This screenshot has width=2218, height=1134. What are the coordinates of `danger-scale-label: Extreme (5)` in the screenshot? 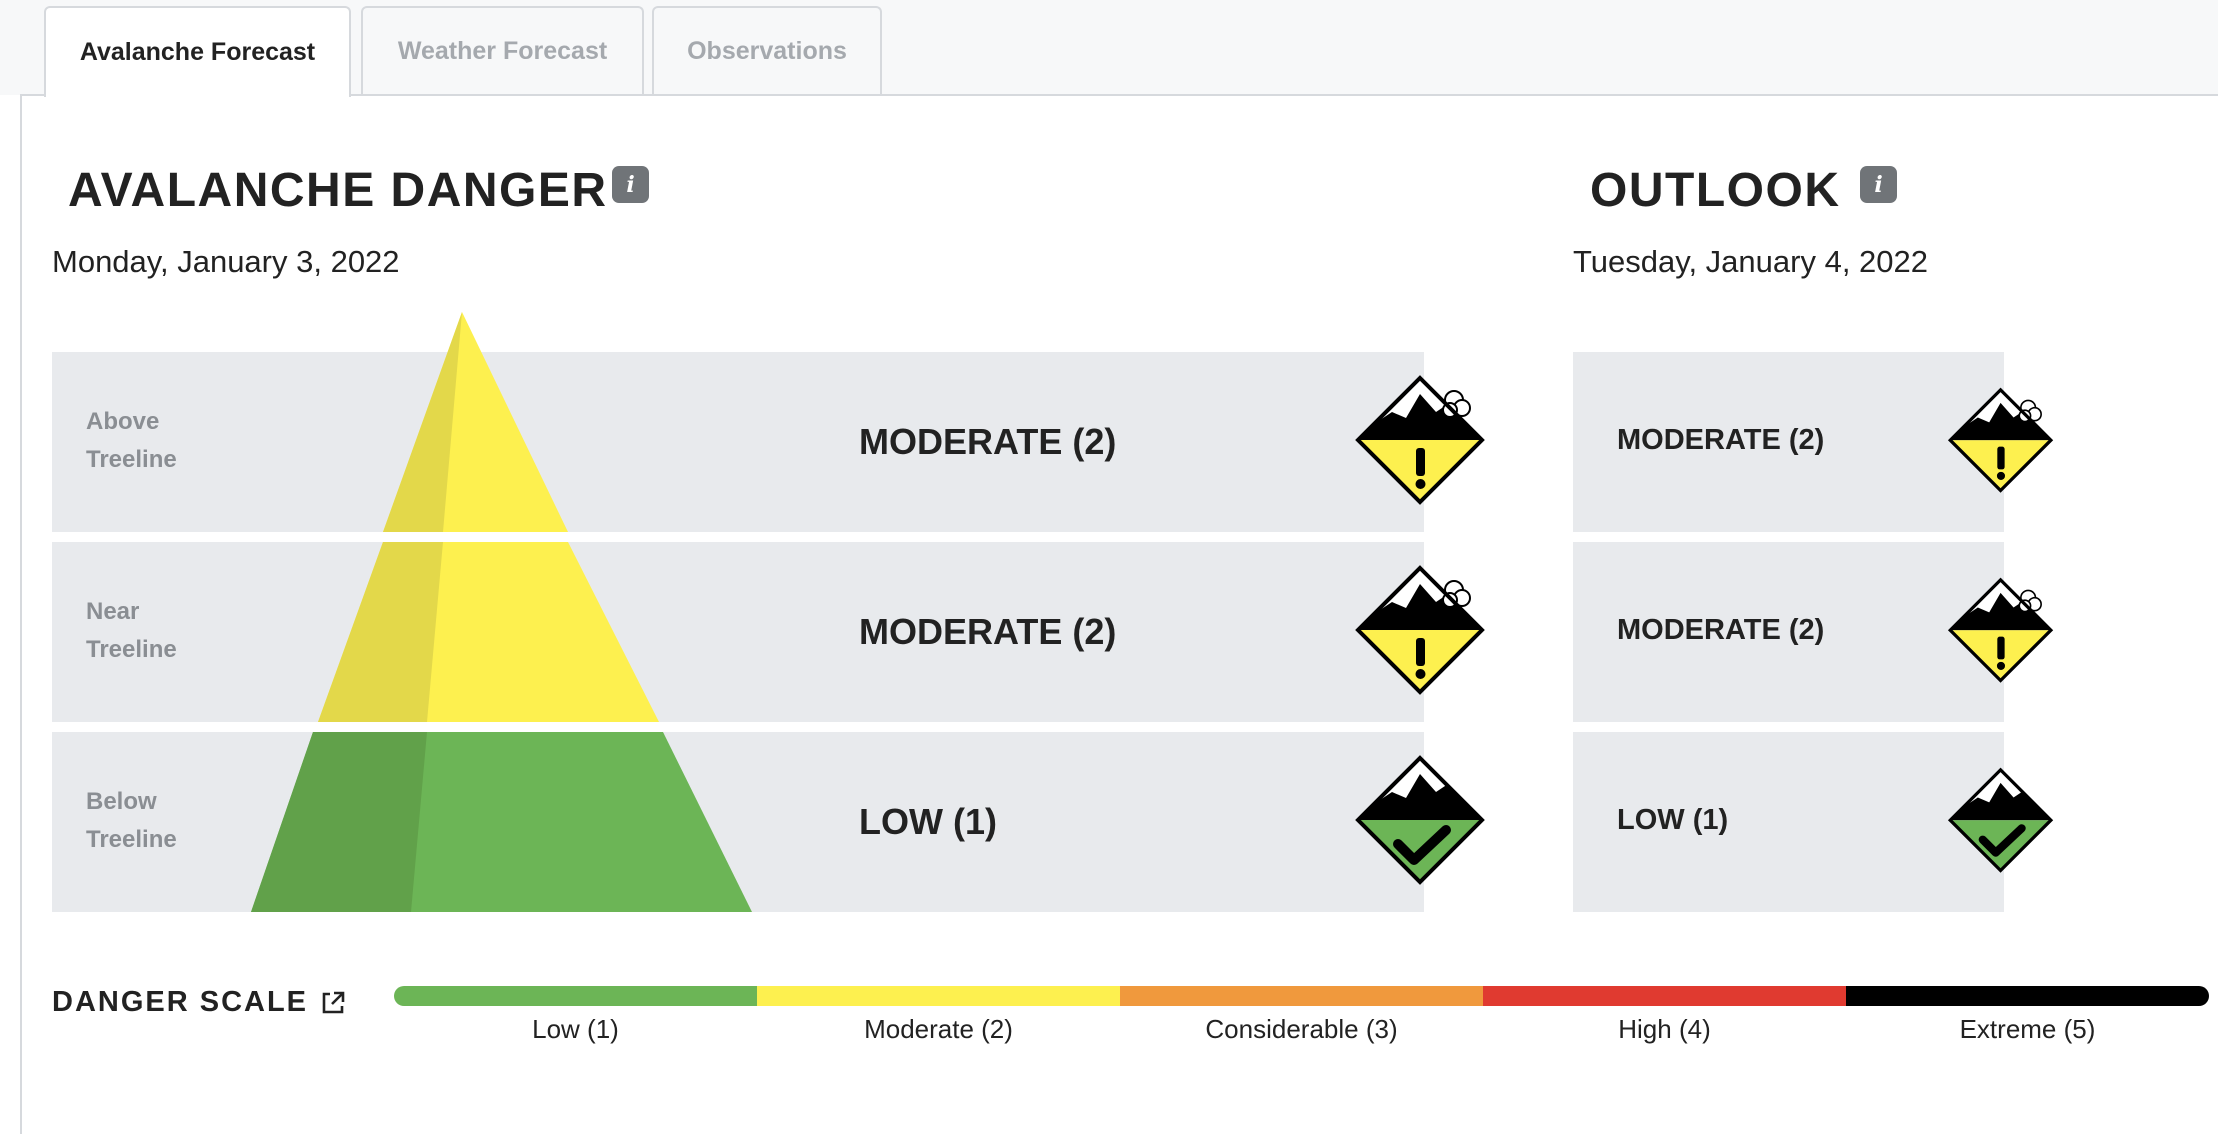 It's located at (2027, 1029).